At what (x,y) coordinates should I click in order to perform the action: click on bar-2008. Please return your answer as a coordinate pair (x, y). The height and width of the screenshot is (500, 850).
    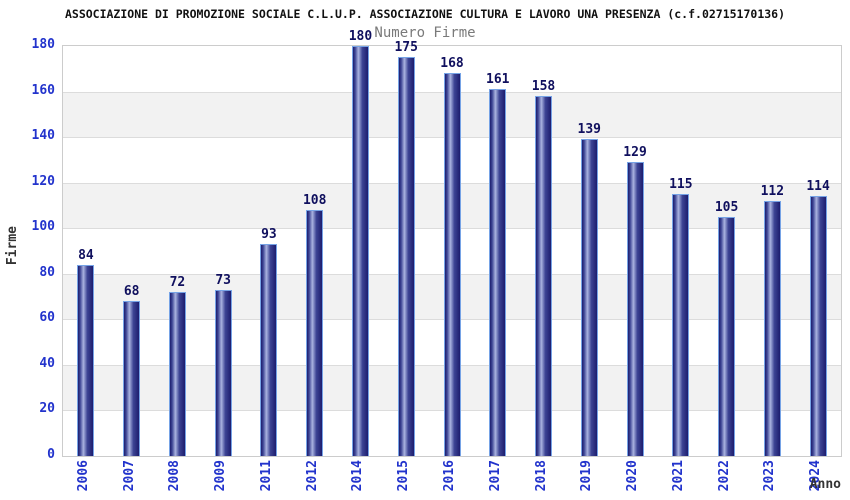
    Looking at the image, I should click on (177, 374).